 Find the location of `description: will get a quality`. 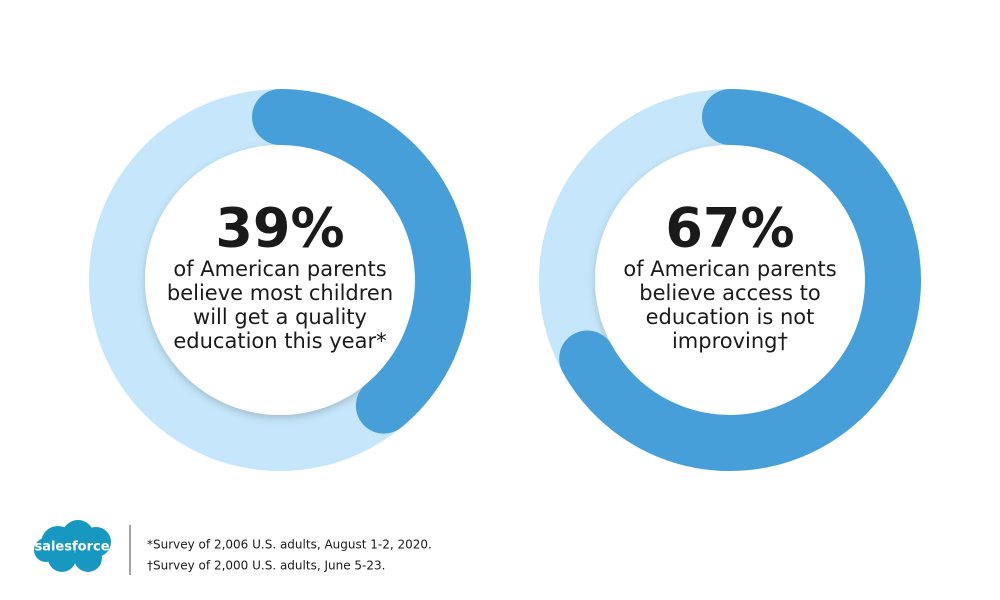

description: will get a quality is located at coordinates (280, 317).